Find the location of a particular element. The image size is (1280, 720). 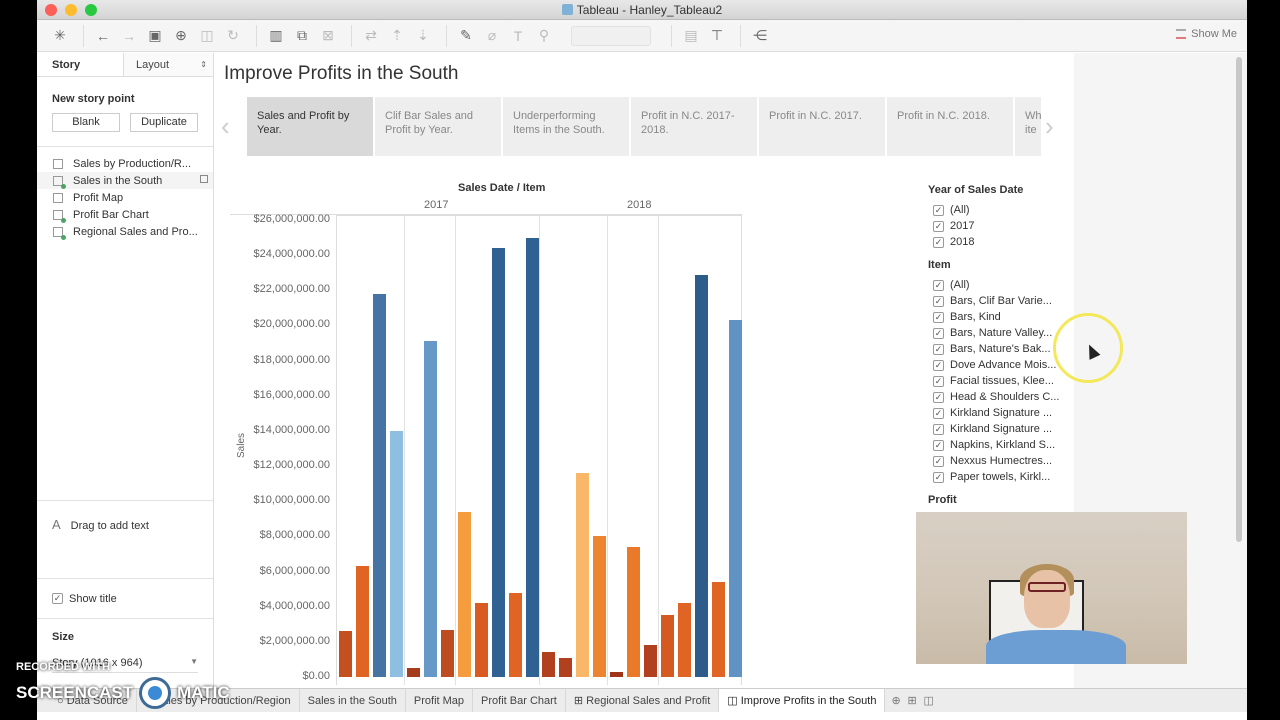

labels-icon: T is located at coordinates (518, 35).